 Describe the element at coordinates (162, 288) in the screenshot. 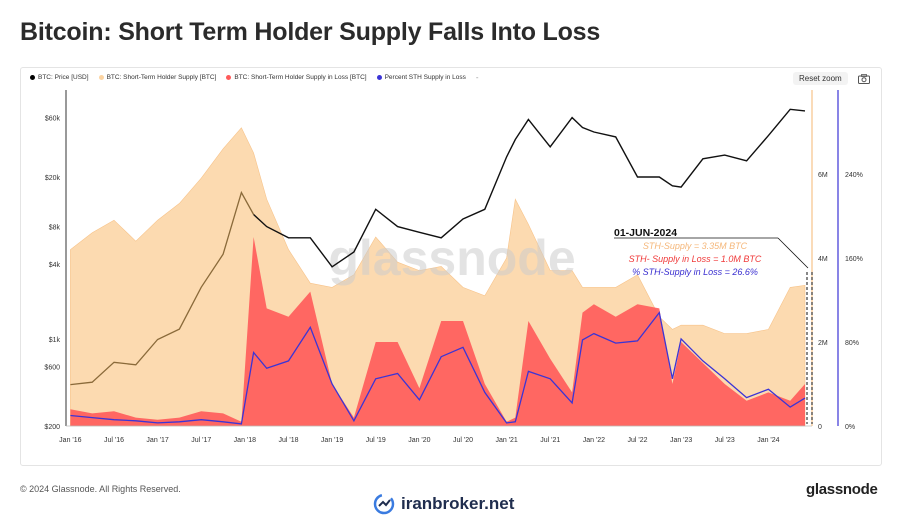

I see `price-line-early` at that location.